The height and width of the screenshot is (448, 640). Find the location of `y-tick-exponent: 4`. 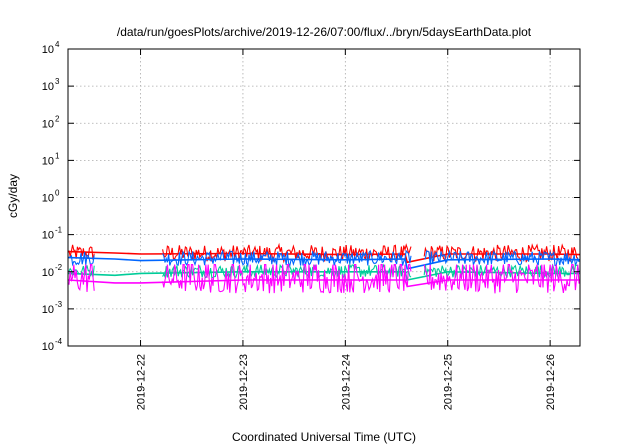

y-tick-exponent: 4 is located at coordinates (57, 44).